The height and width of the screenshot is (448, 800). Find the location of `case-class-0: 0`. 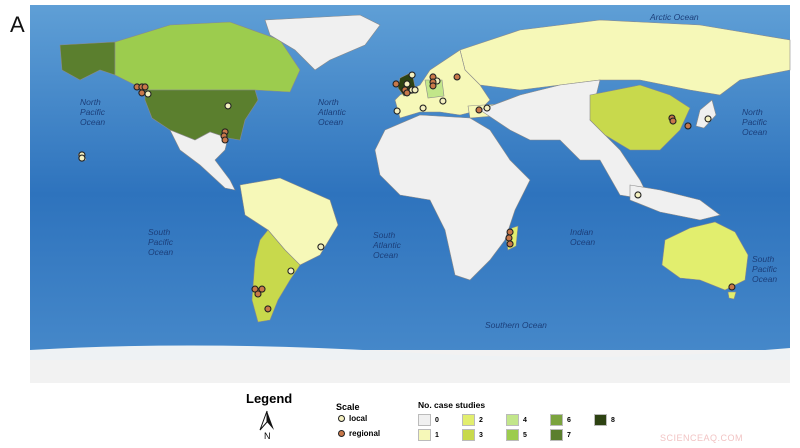

case-class-0: 0 is located at coordinates (428, 420).